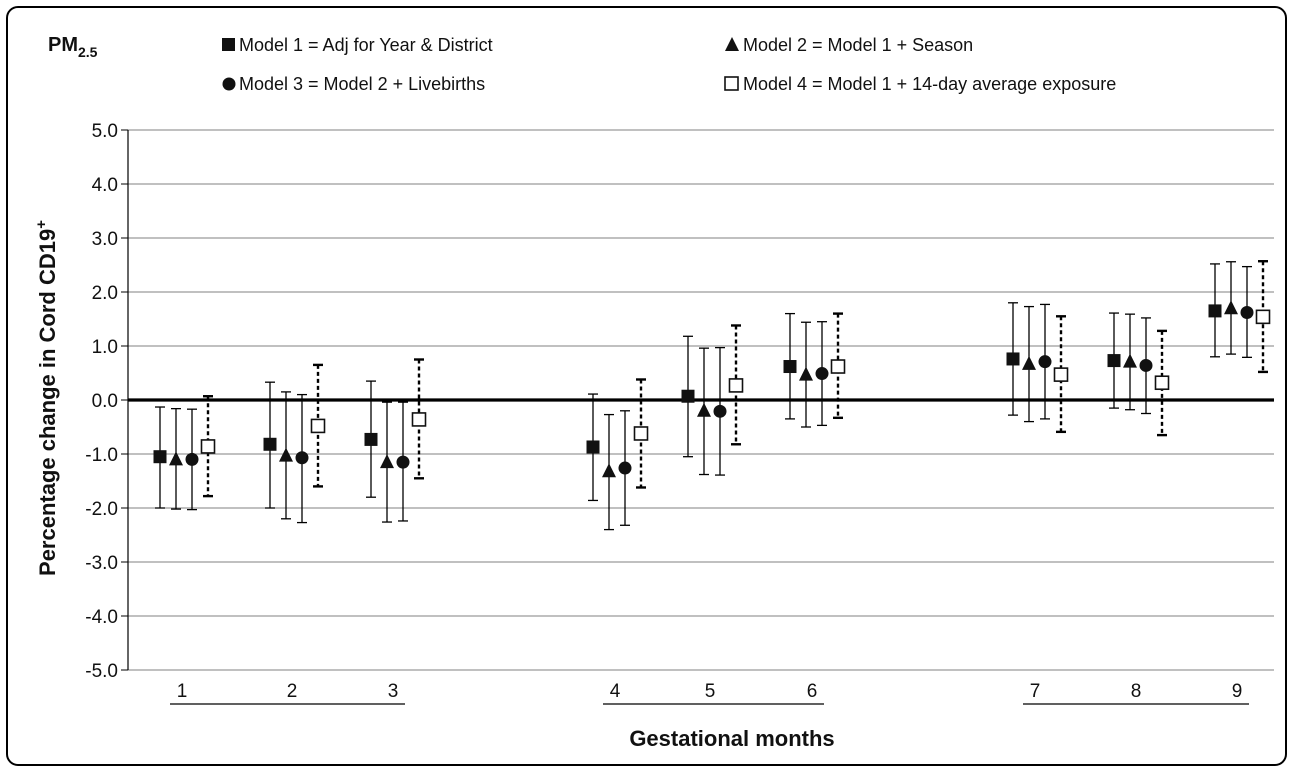  I want to click on legend-item-model-1: Model 1 = Adj for Year & District, so click(357, 45).